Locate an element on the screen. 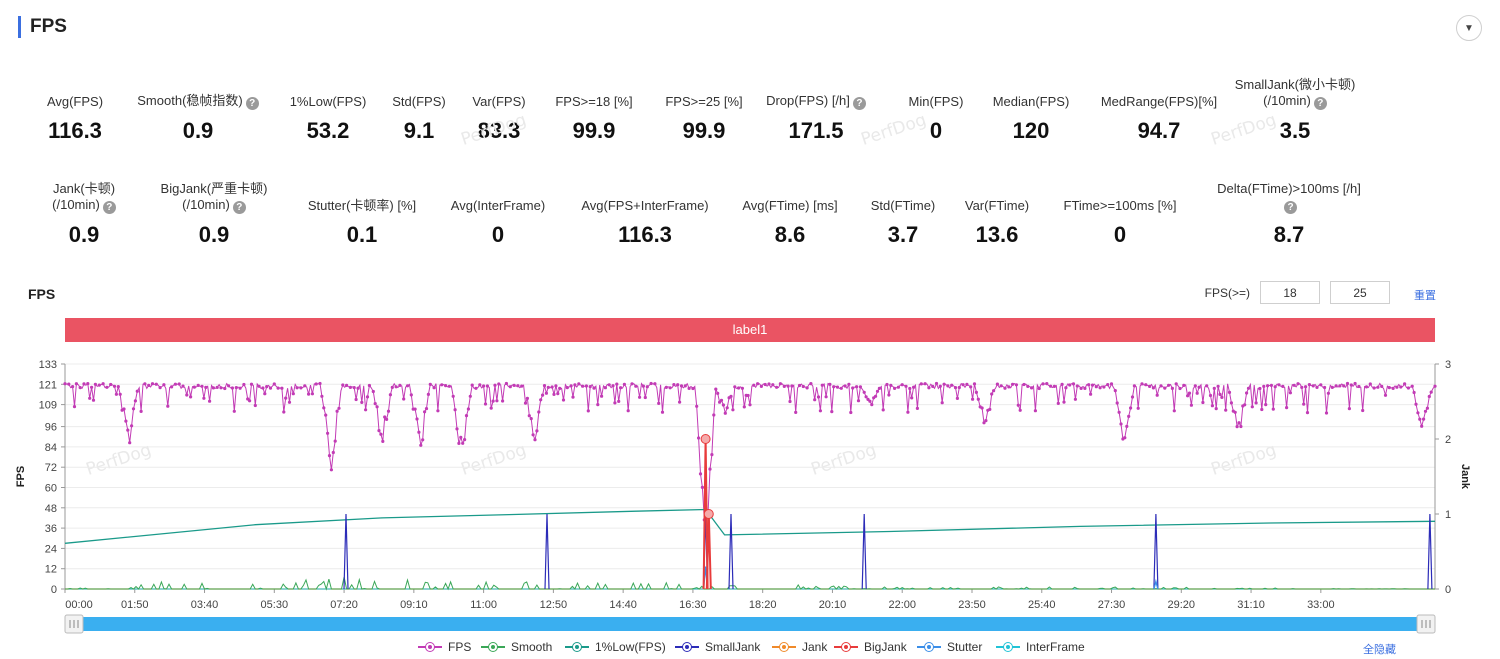 The height and width of the screenshot is (659, 1500). legend-item-bigjank: BigJank is located at coordinates (870, 647).